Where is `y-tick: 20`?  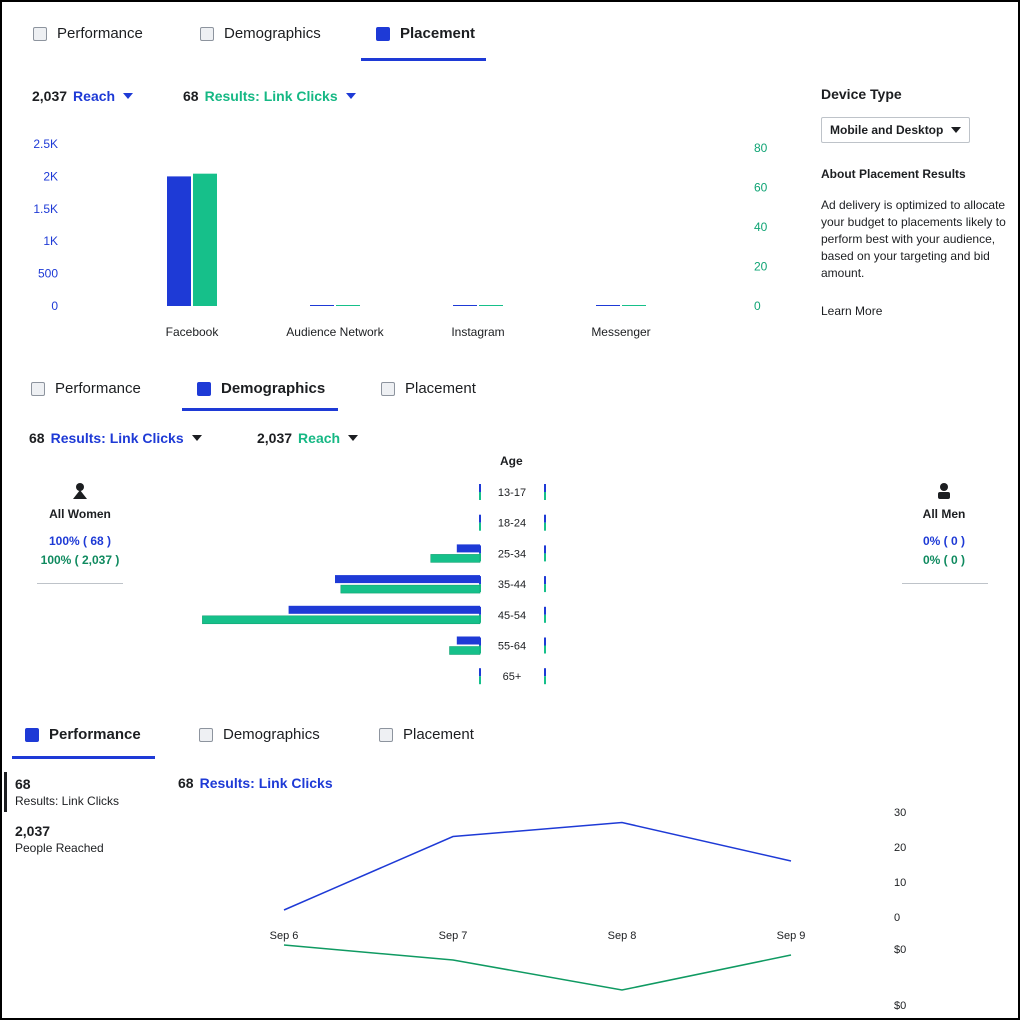
y-tick: 20 is located at coordinates (900, 848).